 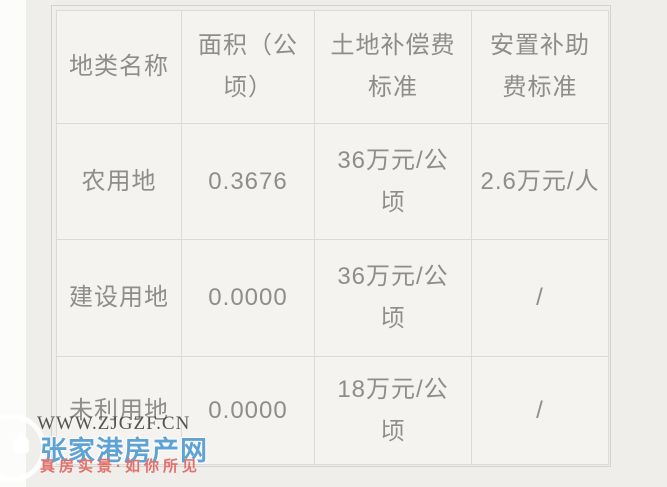 I want to click on cell-land-type: 未利用地, so click(x=119, y=410).